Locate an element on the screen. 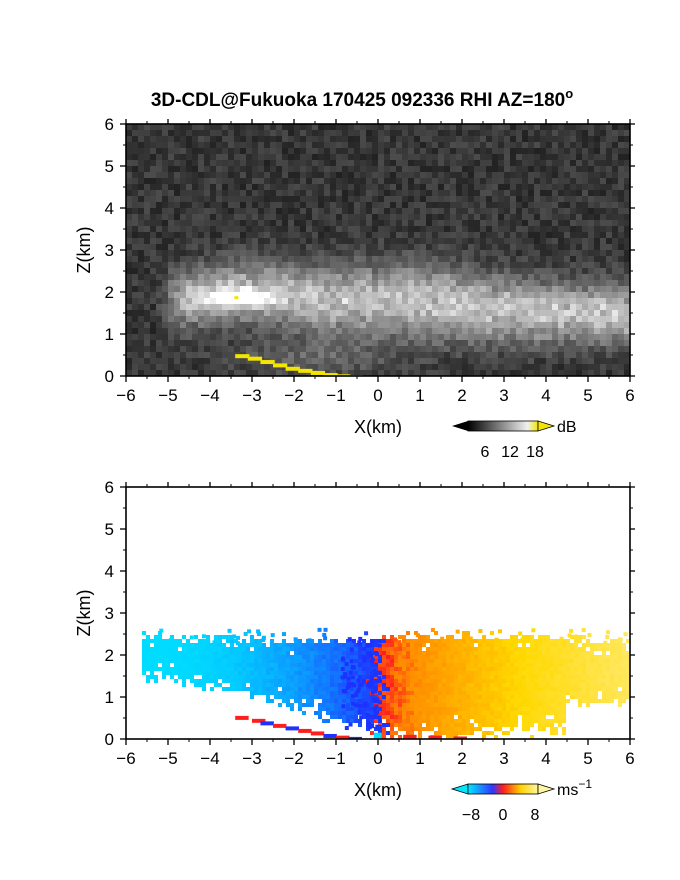  intensity-colorbar-low-arrow is located at coordinates (460, 426).